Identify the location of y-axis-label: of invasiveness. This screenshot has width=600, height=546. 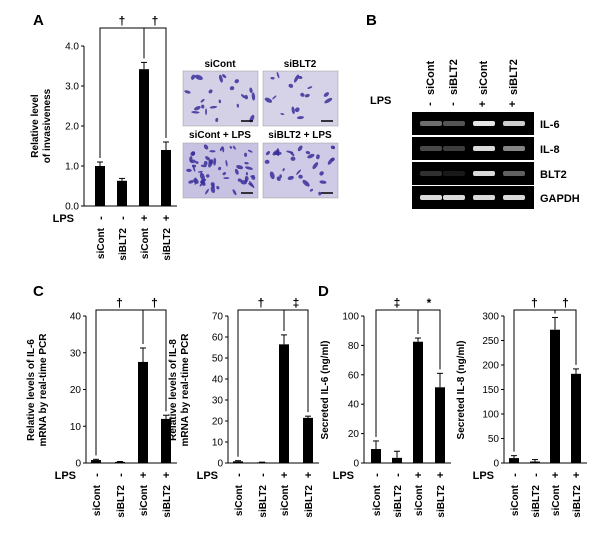
(47, 125).